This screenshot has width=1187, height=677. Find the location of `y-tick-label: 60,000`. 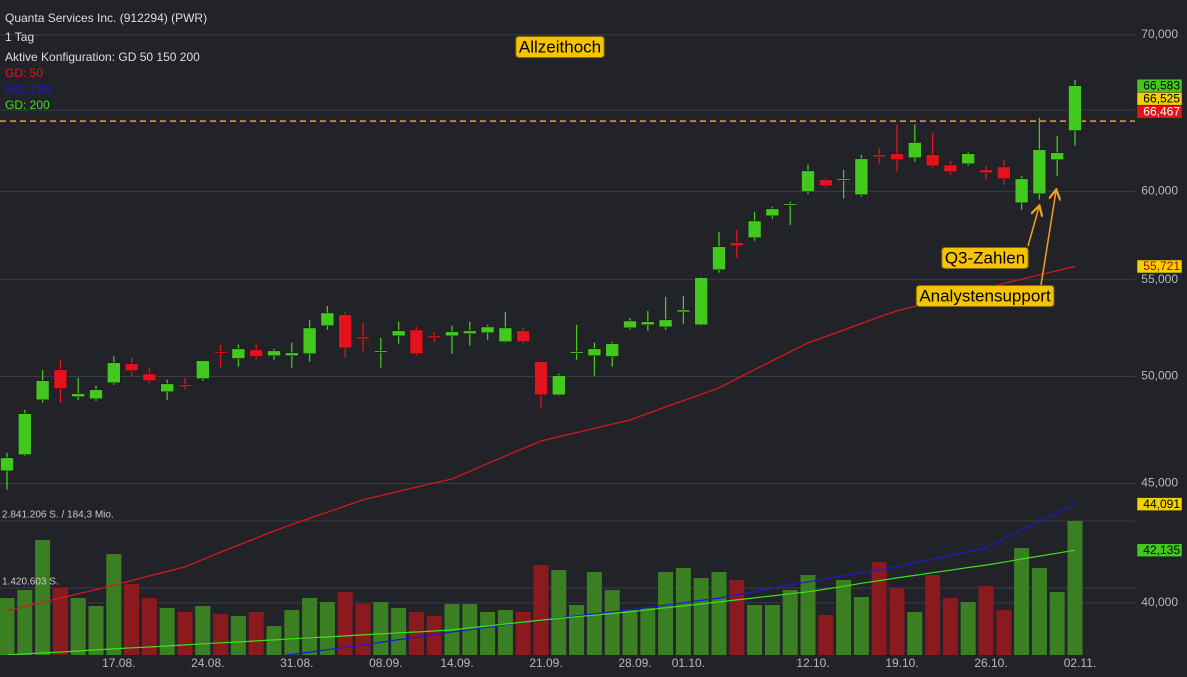

y-tick-label: 60,000 is located at coordinates (1159, 191).